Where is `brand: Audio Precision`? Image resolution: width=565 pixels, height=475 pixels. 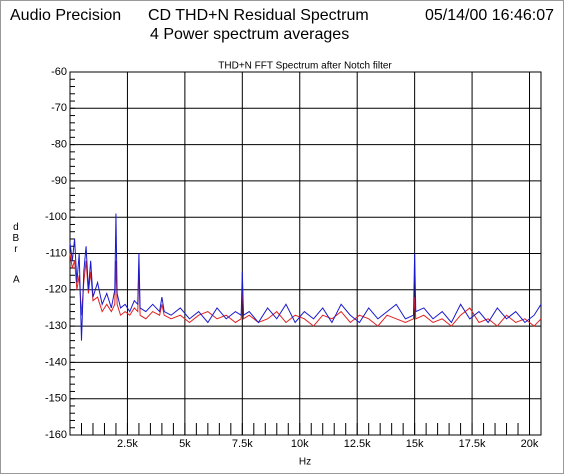 brand: Audio Precision is located at coordinates (65, 15).